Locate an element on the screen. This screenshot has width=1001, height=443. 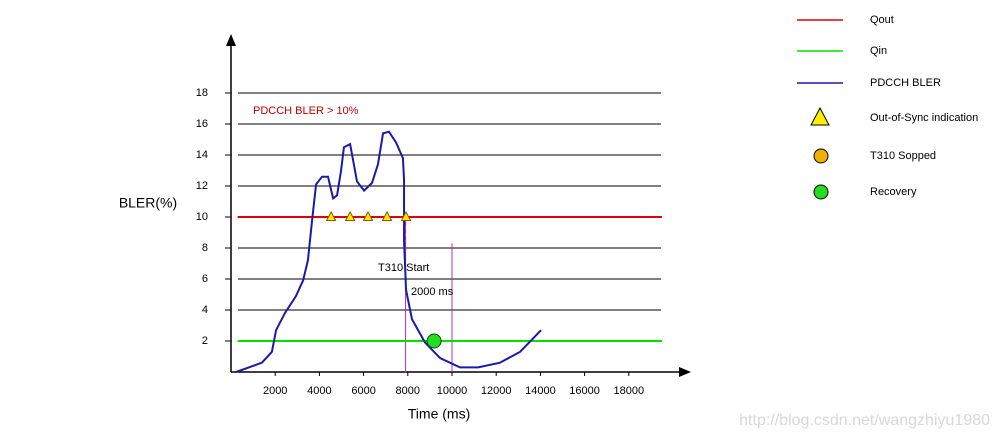
legend-label: Qout is located at coordinates (882, 20).